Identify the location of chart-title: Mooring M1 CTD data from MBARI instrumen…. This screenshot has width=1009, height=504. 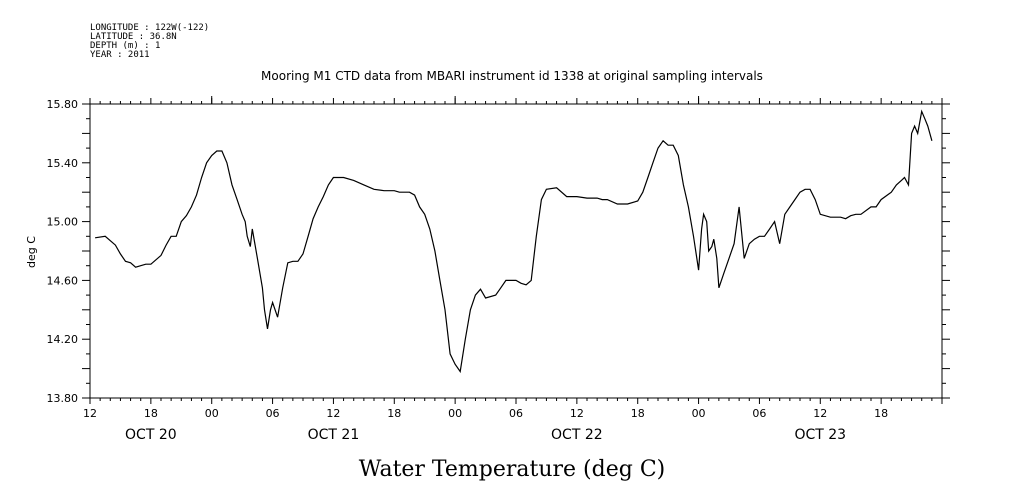
(512, 76).